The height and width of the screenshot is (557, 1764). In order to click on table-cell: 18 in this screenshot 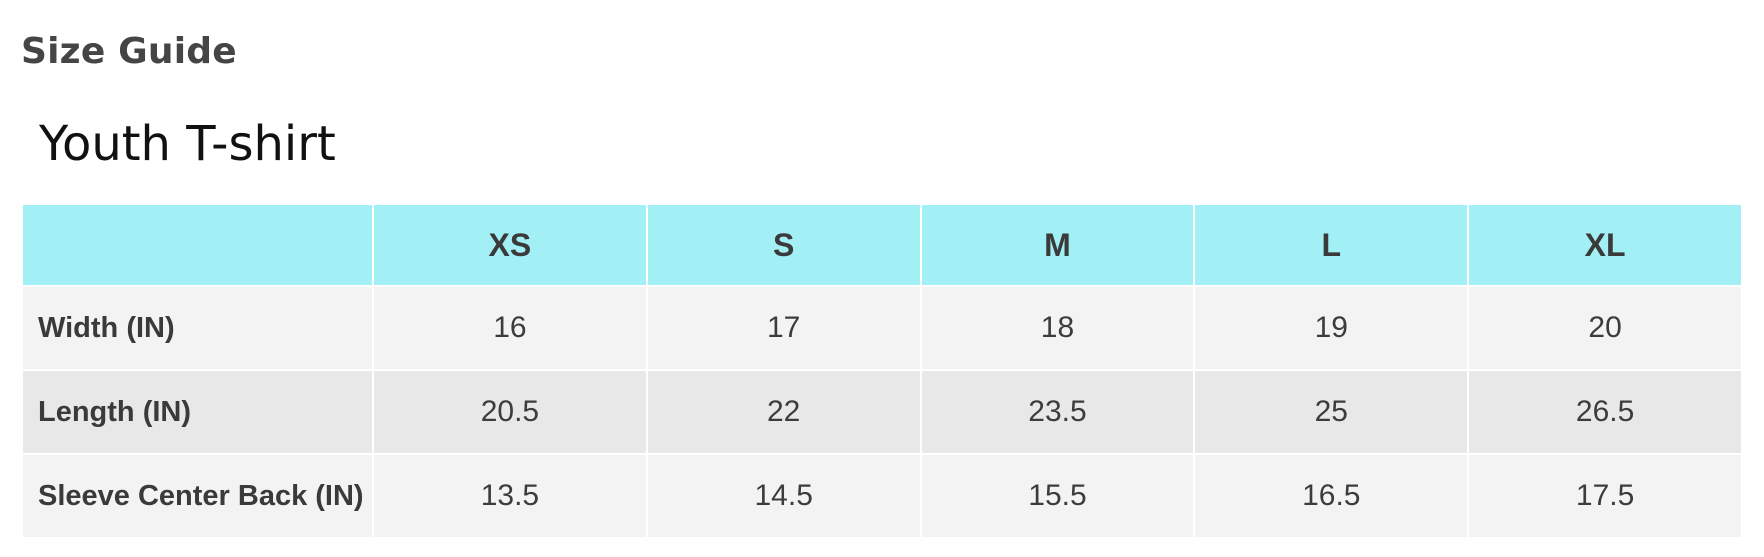, I will do `click(1057, 328)`.